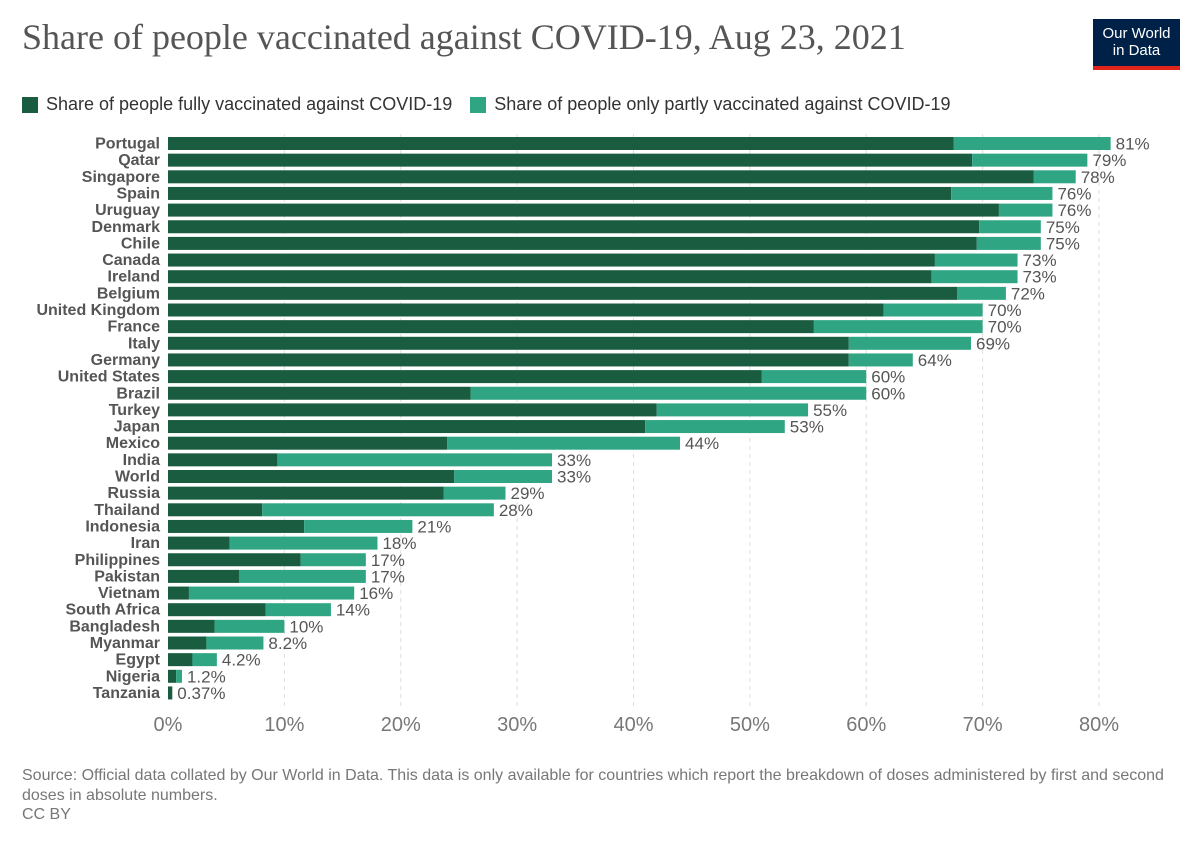 Image resolution: width=1200 pixels, height=847 pixels. Describe the element at coordinates (517, 725) in the screenshot. I see `x-tick-label: 30%` at that location.